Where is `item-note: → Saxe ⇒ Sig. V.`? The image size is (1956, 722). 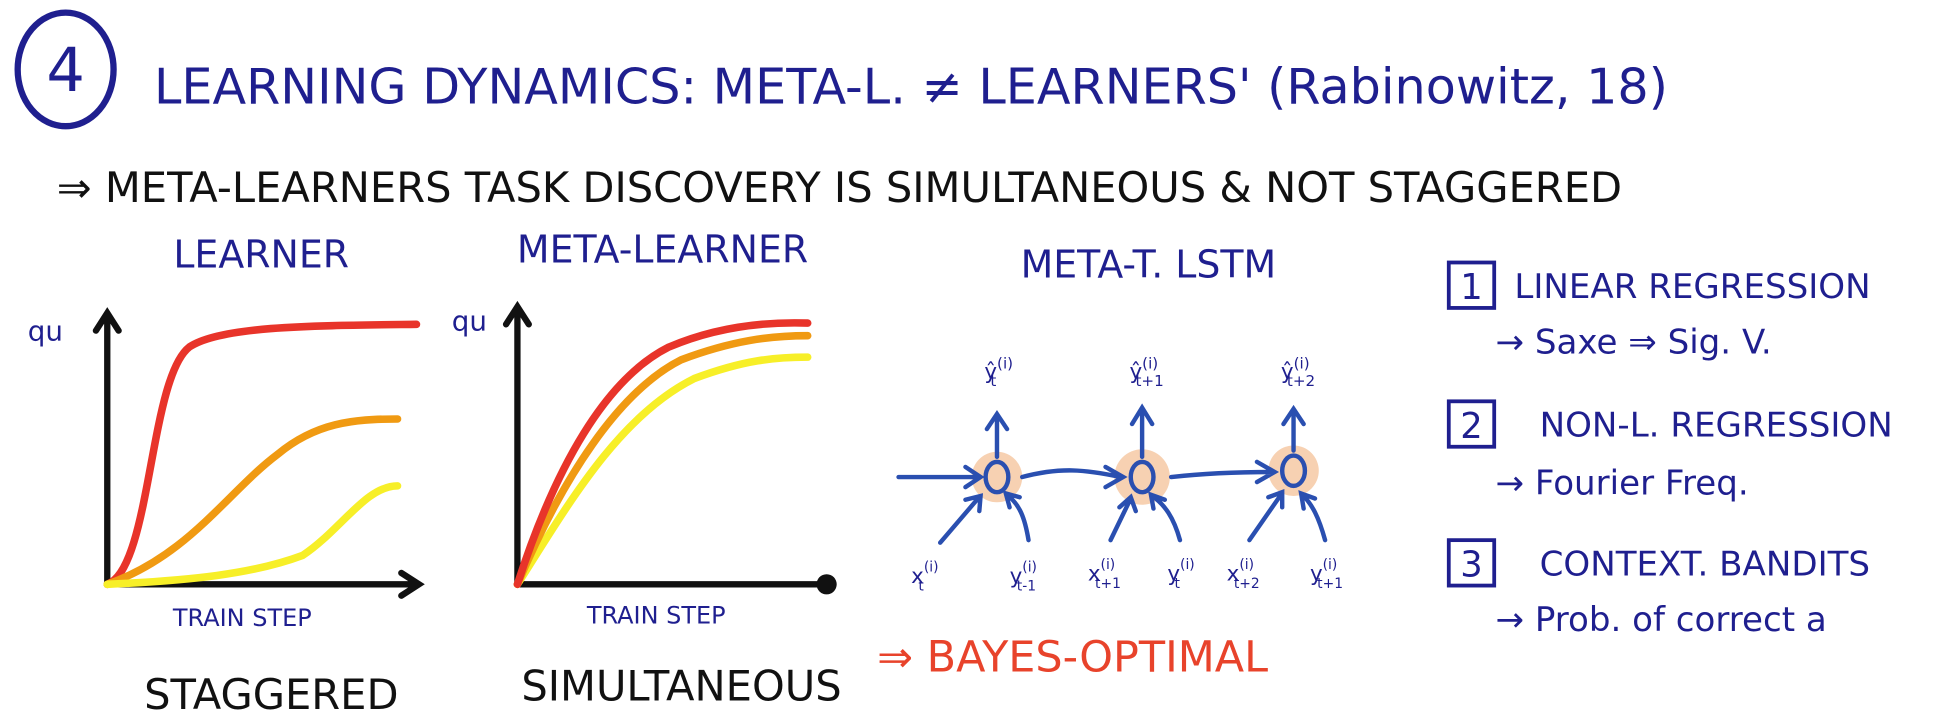 item-note: → Saxe ⇒ Sig. V. is located at coordinates (1633, 342).